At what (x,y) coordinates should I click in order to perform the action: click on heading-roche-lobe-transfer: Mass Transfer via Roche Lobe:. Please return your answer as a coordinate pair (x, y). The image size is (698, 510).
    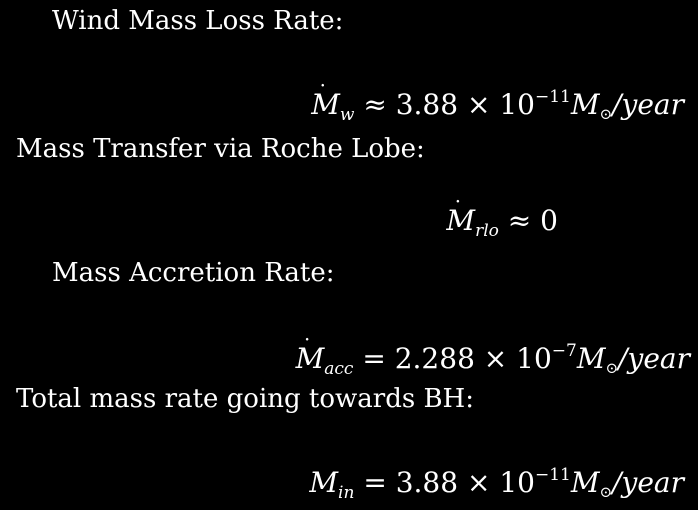
    Looking at the image, I should click on (220, 149).